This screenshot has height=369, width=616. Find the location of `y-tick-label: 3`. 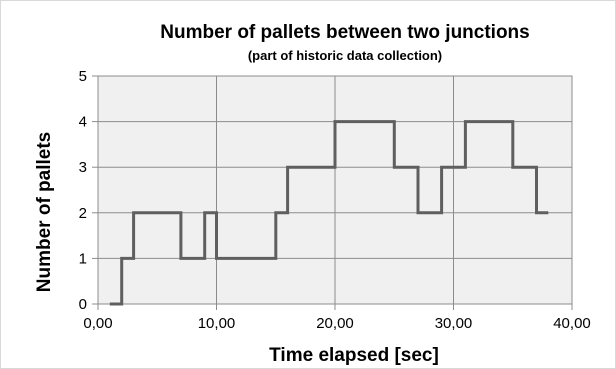

y-tick-label: 3 is located at coordinates (83, 167).